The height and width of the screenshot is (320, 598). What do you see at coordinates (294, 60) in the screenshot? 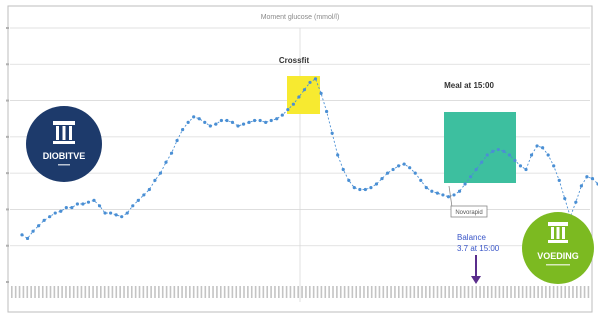
I see `crossfit-label: Crossfit` at bounding box center [294, 60].